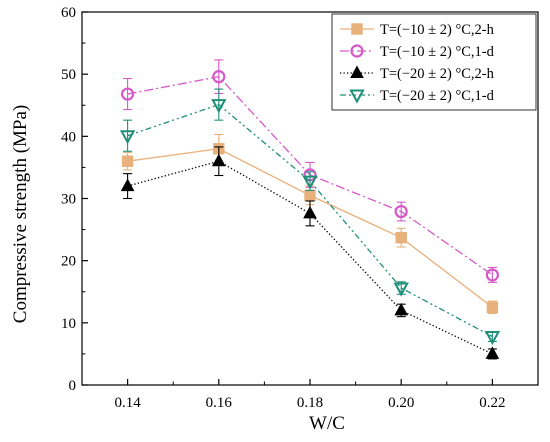 Image resolution: width=550 pixels, height=442 pixels. I want to click on x-axis-title: W/C, so click(327, 423).